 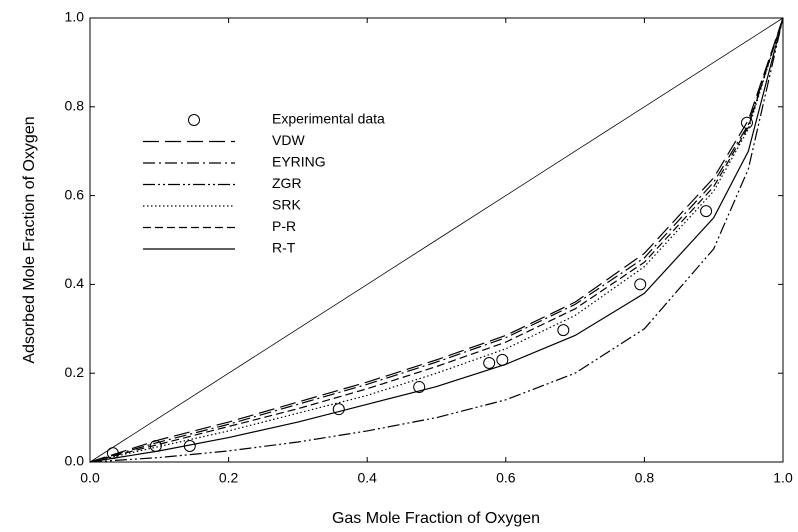 What do you see at coordinates (288, 140) in the screenshot?
I see `legend-label: VDW` at bounding box center [288, 140].